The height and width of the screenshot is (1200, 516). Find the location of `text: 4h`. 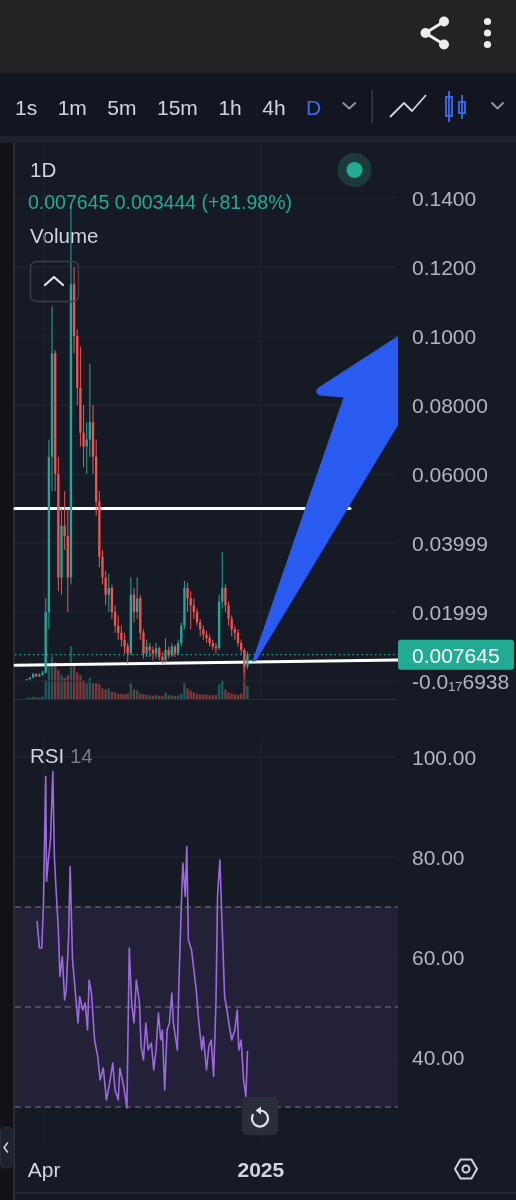

text: 4h is located at coordinates (274, 107).